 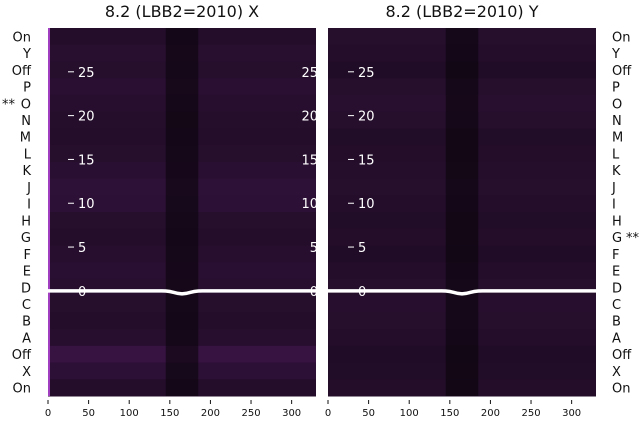 I want to click on heatmap-edge, so click(x=49, y=212).